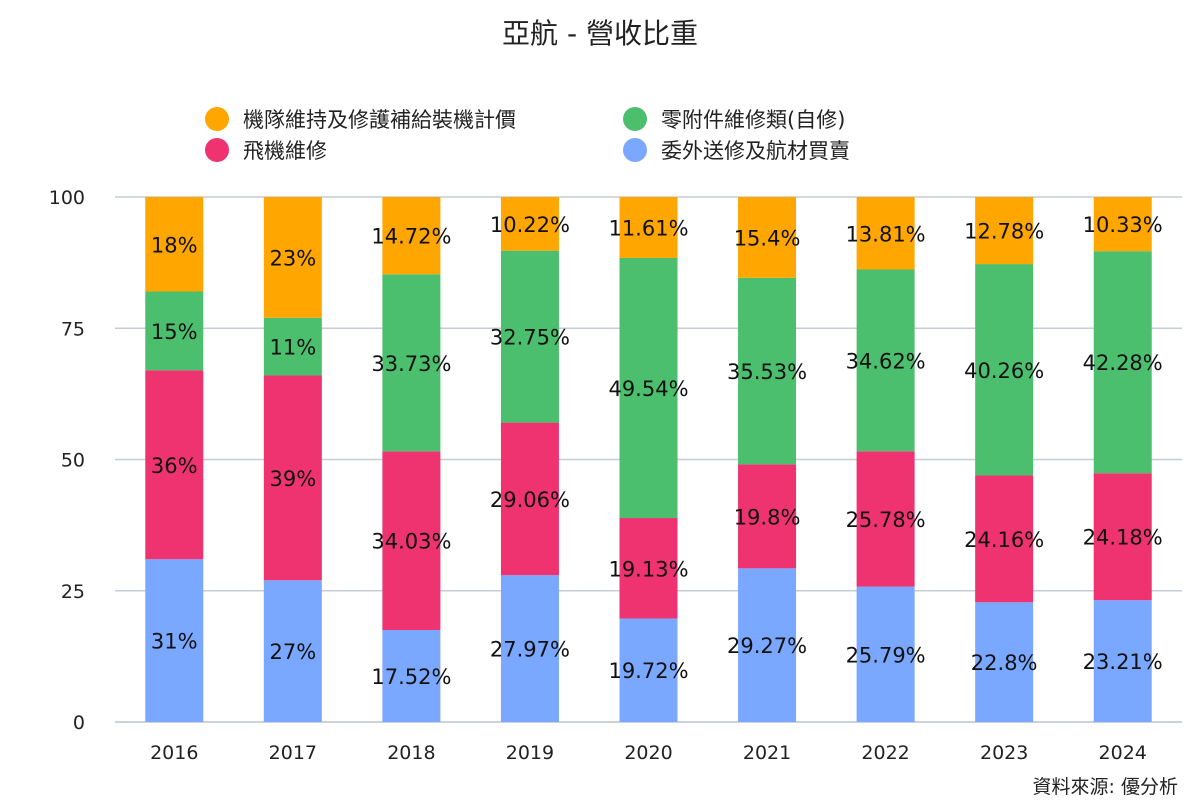  I want to click on data-label: 18%, so click(174, 245).